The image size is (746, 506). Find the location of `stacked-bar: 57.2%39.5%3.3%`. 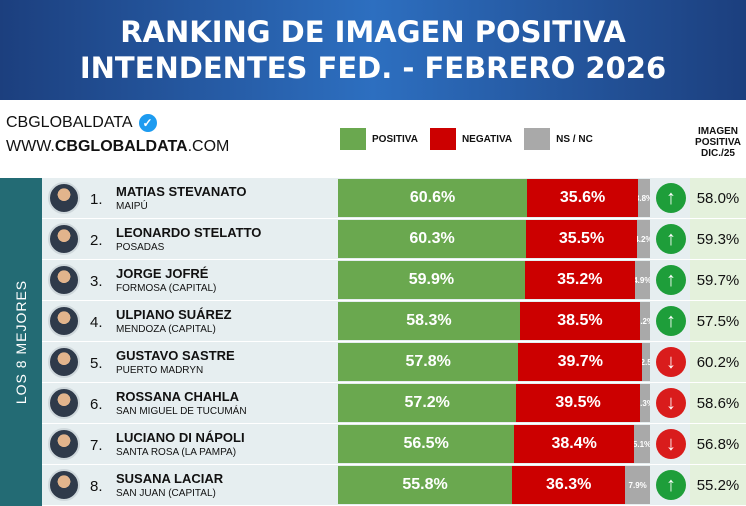

stacked-bar: 57.2%39.5%3.3% is located at coordinates (494, 403).